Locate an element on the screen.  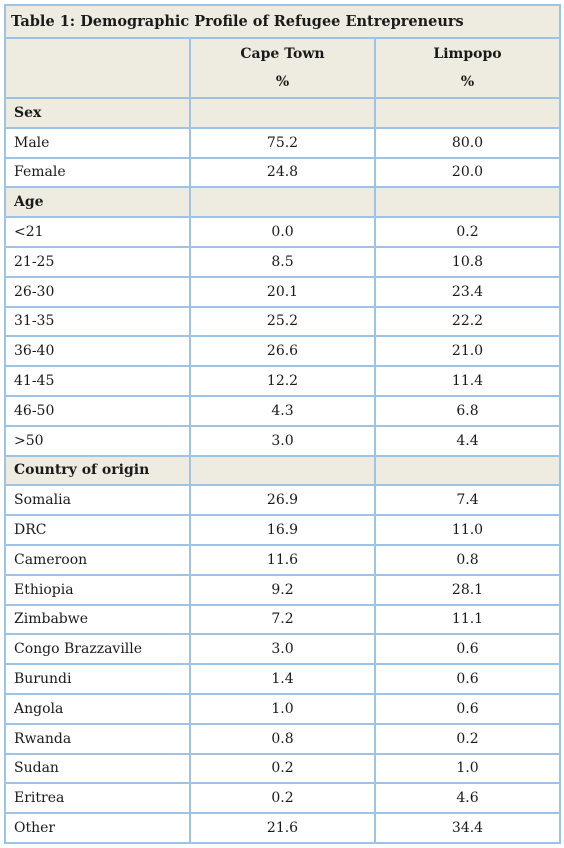
column-header-row: Cape Town % Limpopo % is located at coordinates (283, 68).